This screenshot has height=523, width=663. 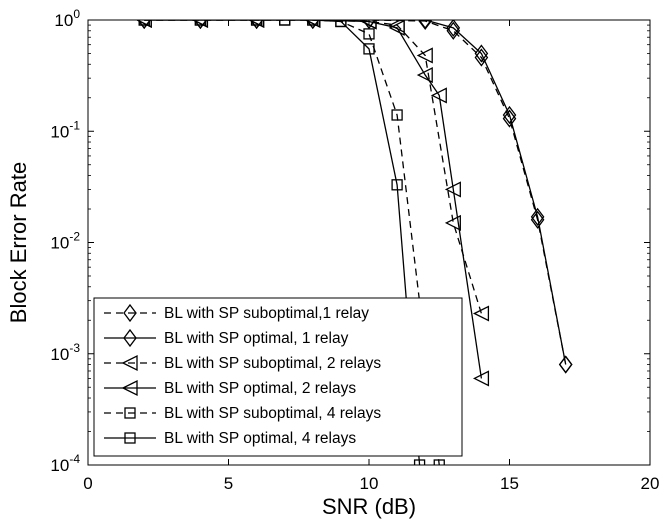 What do you see at coordinates (272, 413) in the screenshot?
I see `legend-label: BL with SP suboptimal, 4 relays` at bounding box center [272, 413].